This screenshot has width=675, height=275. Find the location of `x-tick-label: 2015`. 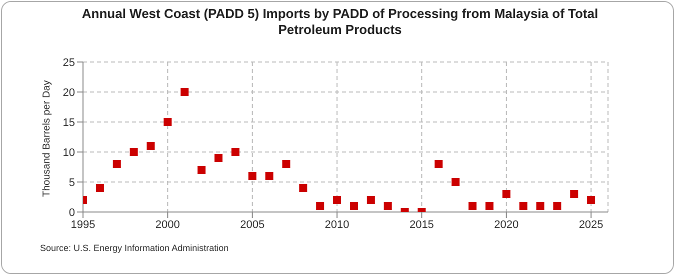

x-tick-label: 2015 is located at coordinates (421, 224).